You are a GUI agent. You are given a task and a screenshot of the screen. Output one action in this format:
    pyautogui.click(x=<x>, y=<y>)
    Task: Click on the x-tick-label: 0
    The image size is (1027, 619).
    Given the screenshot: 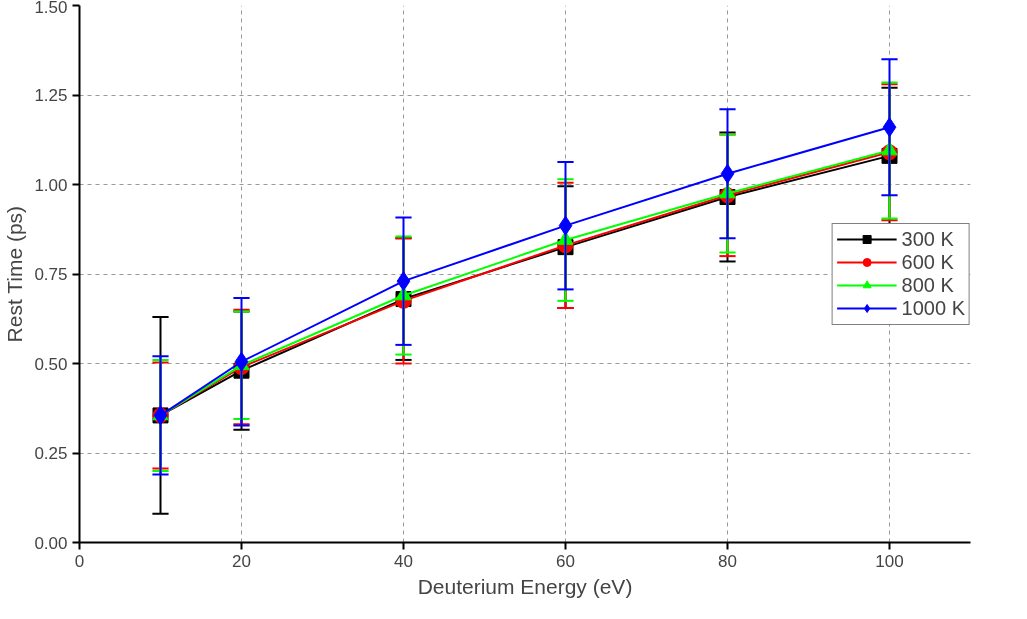 What is the action you would take?
    pyautogui.click(x=79, y=561)
    